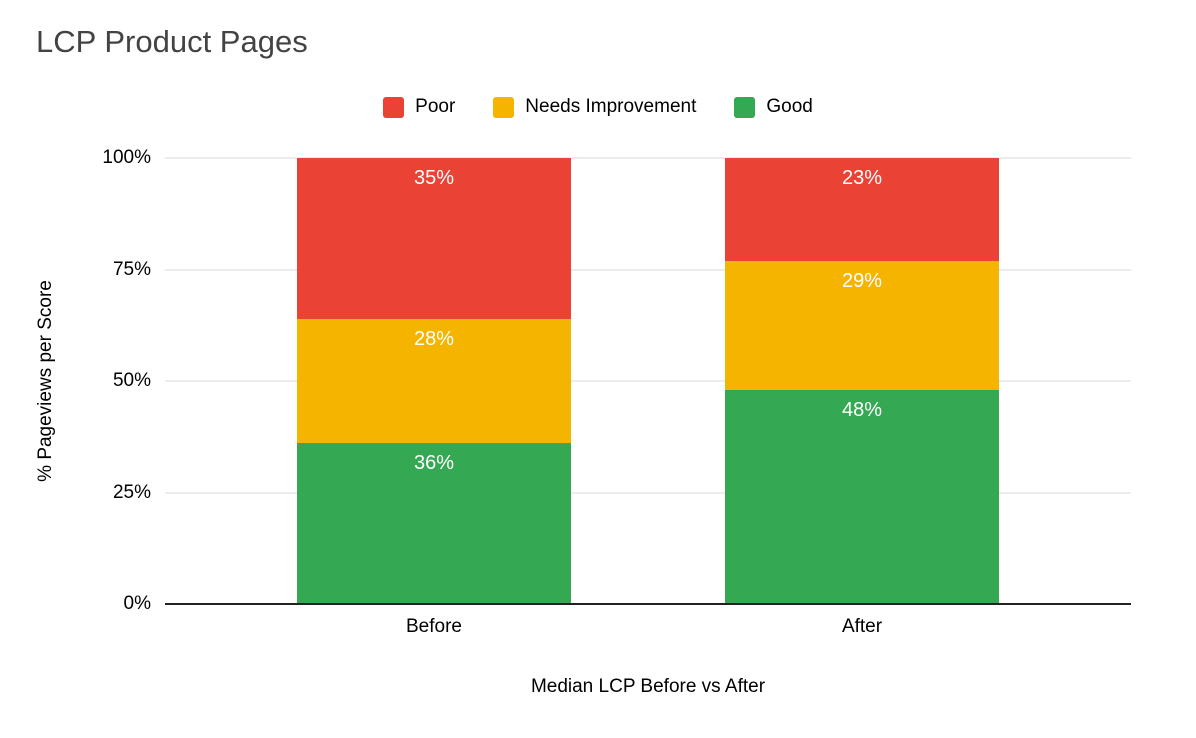 This screenshot has height=738, width=1196. Describe the element at coordinates (45, 381) in the screenshot. I see `y-axis-title: % Pageviews per Score` at that location.